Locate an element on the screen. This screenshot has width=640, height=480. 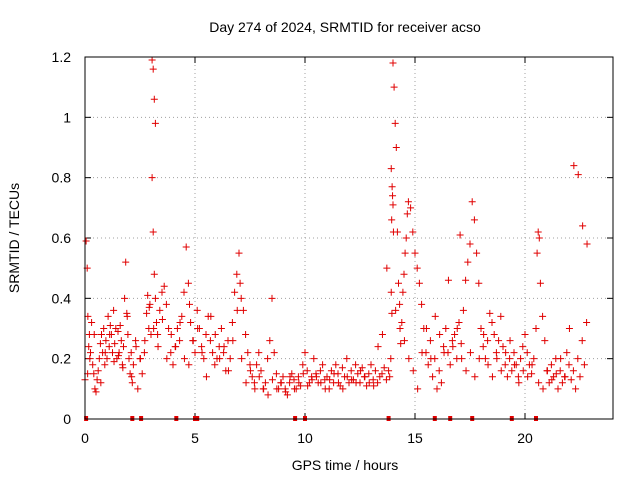
y-tick-label: 1 is located at coordinates (67, 117).